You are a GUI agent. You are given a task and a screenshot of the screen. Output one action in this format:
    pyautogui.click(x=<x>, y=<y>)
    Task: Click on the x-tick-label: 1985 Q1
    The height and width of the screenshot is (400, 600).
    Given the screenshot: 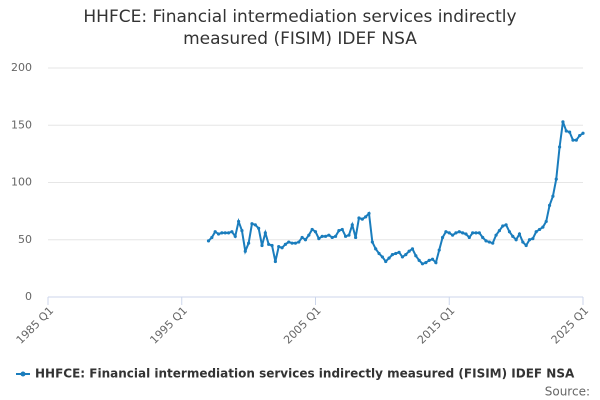 What is the action you would take?
    pyautogui.click(x=35, y=325)
    